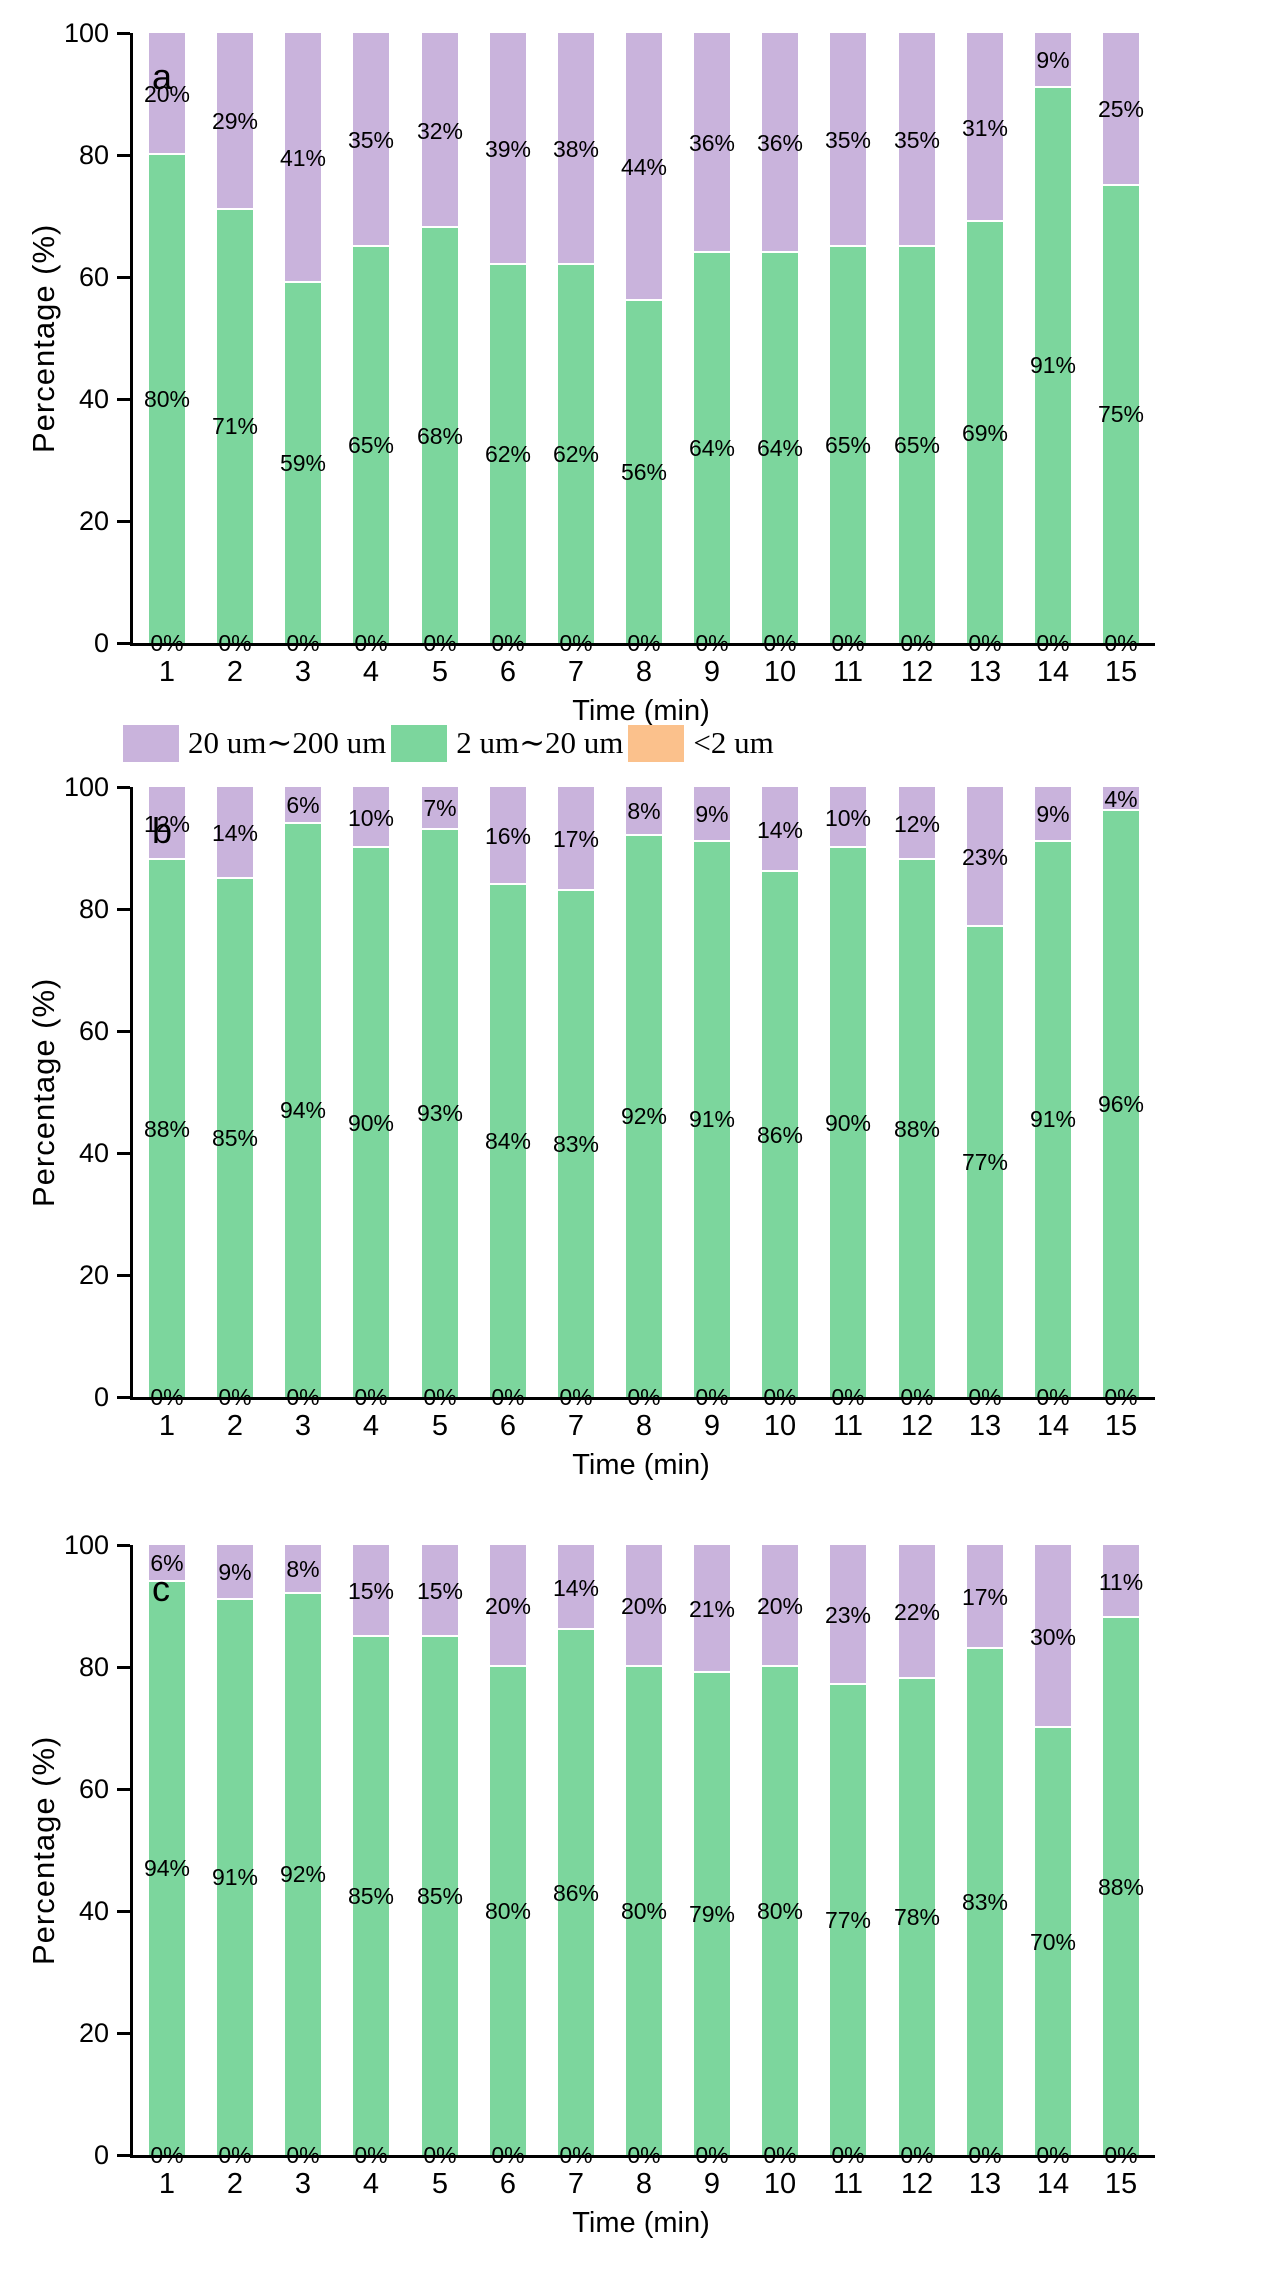  I want to click on y-tick-label: 80, so click(93, 1667).